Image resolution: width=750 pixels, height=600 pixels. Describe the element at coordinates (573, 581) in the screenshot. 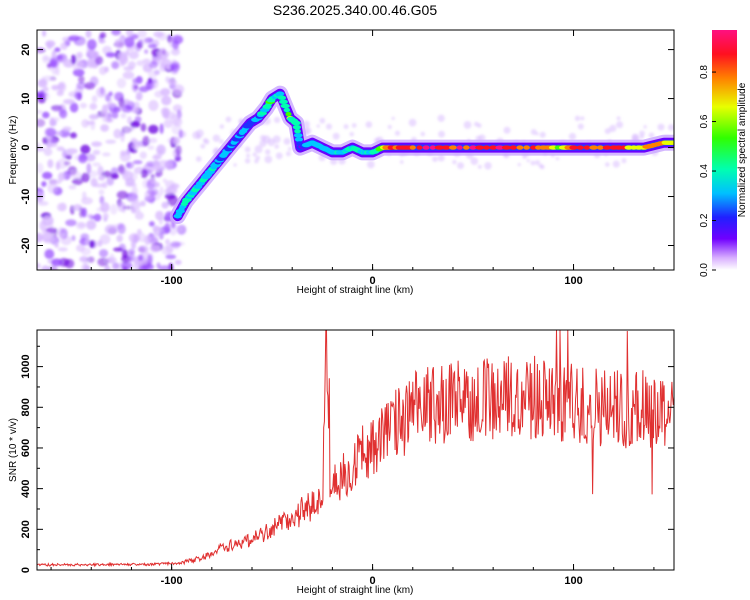

I see `x-tick-label: 100` at that location.